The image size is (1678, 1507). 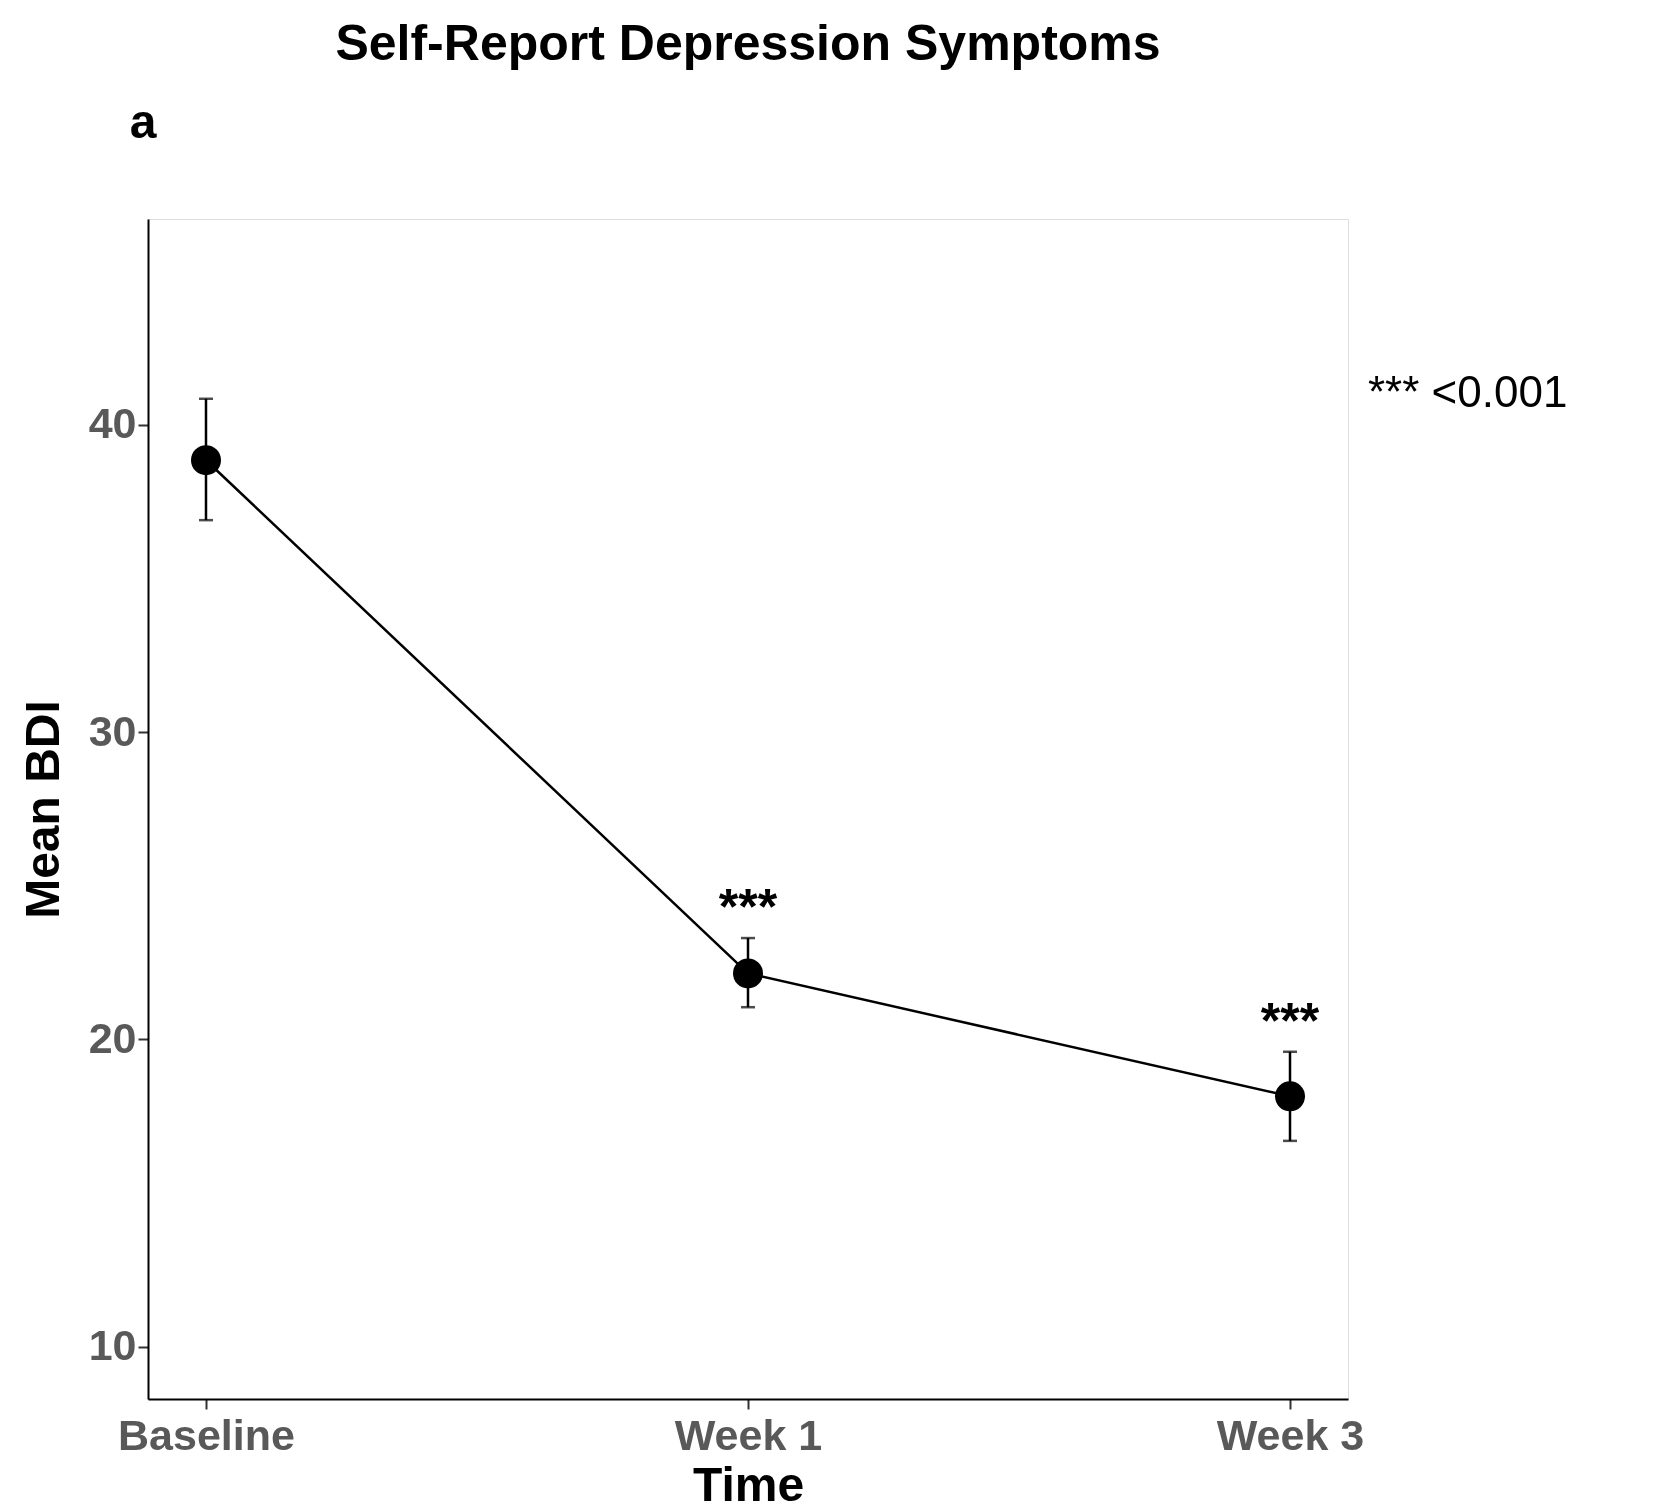 I want to click on chart-title: Self-Report Depression Symptoms, so click(x=748, y=43).